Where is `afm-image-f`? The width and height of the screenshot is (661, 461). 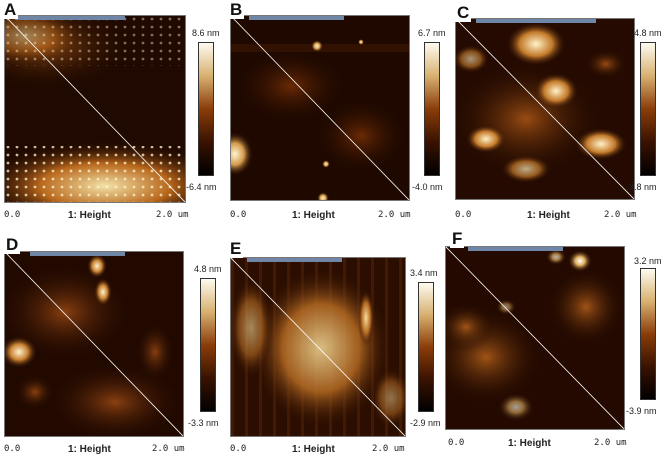 afm-image-f is located at coordinates (535, 338).